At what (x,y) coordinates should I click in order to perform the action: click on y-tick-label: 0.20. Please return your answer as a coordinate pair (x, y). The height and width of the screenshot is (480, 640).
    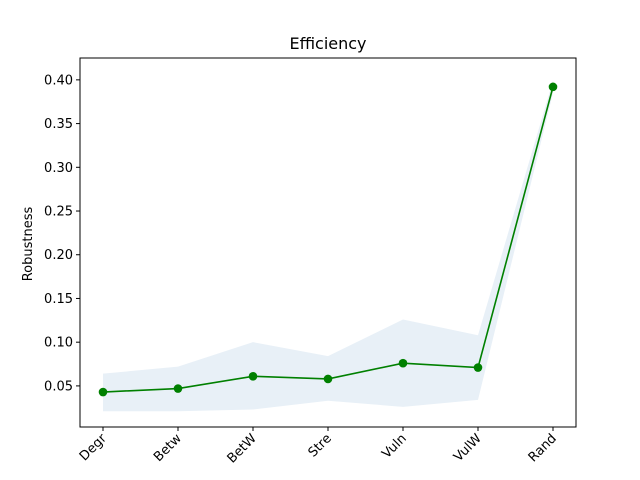
    Looking at the image, I should click on (58, 255).